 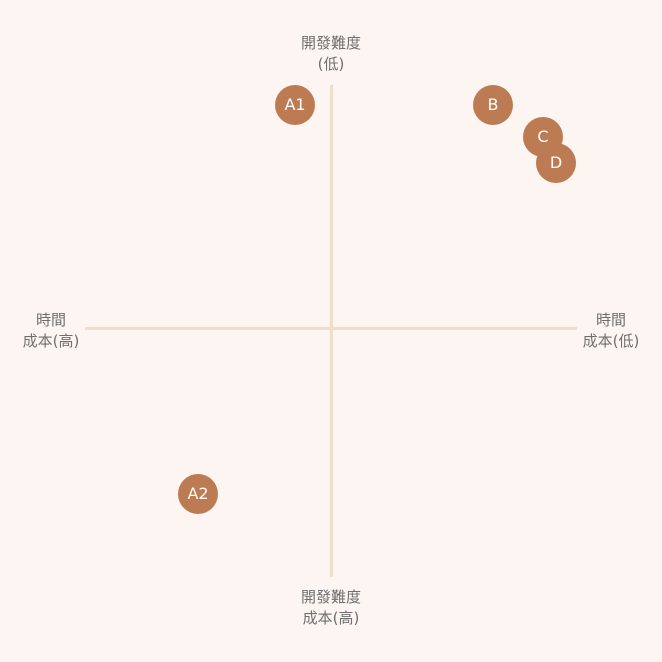 I want to click on axis-label-top-line2: (低), so click(x=331, y=64).